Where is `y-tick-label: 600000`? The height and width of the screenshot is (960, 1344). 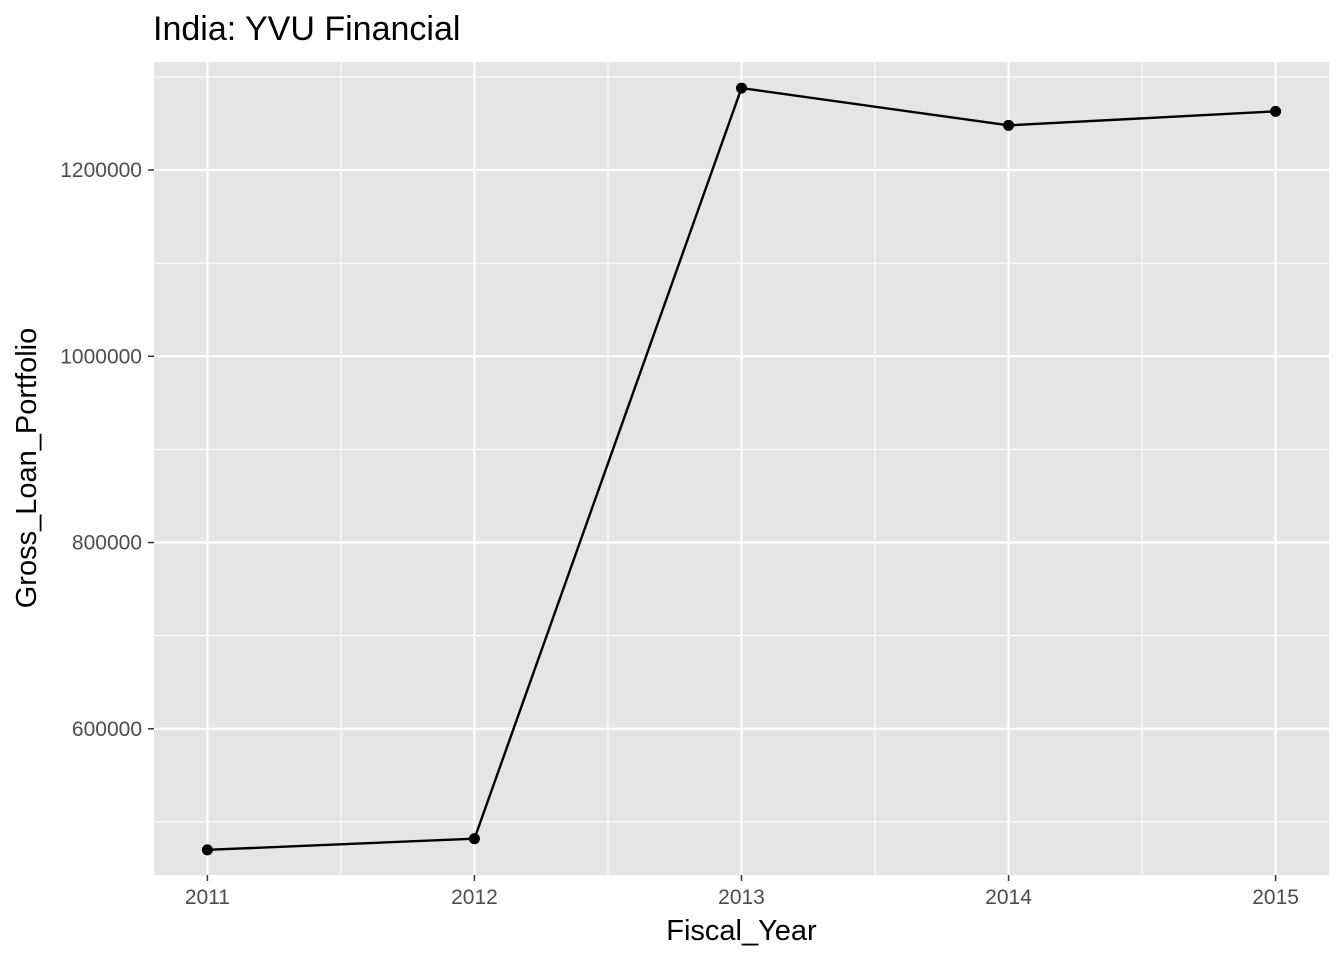
y-tick-label: 600000 is located at coordinates (107, 729).